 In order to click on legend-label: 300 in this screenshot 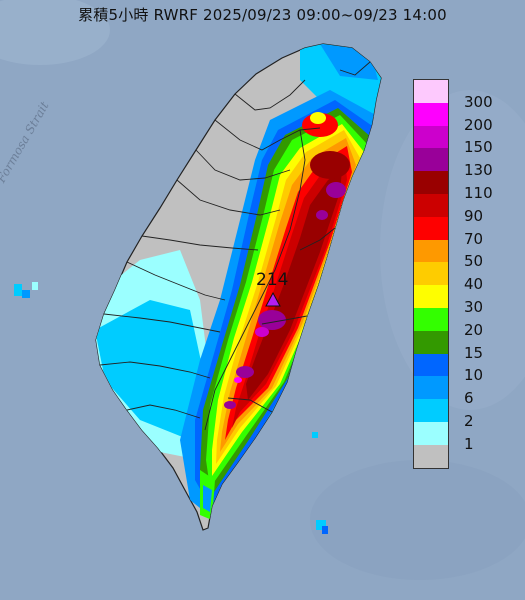, I will do `click(478, 101)`.